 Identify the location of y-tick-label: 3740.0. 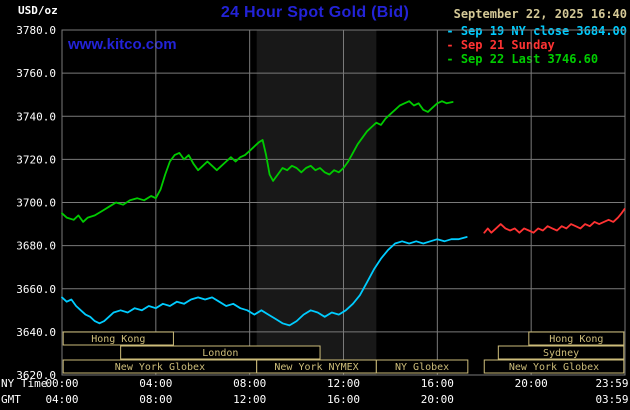
(36, 116).